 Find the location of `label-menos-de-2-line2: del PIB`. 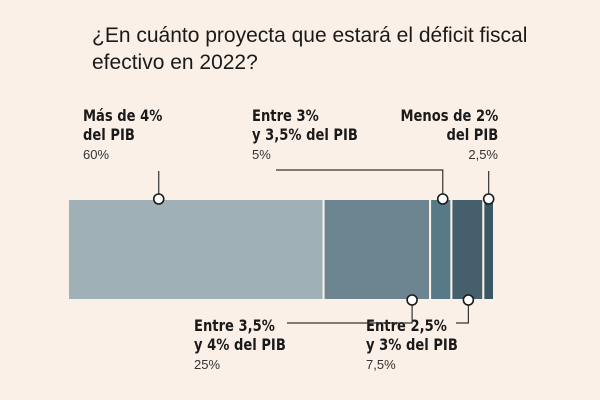

label-menos-de-2-line2: del PIB is located at coordinates (472, 134).